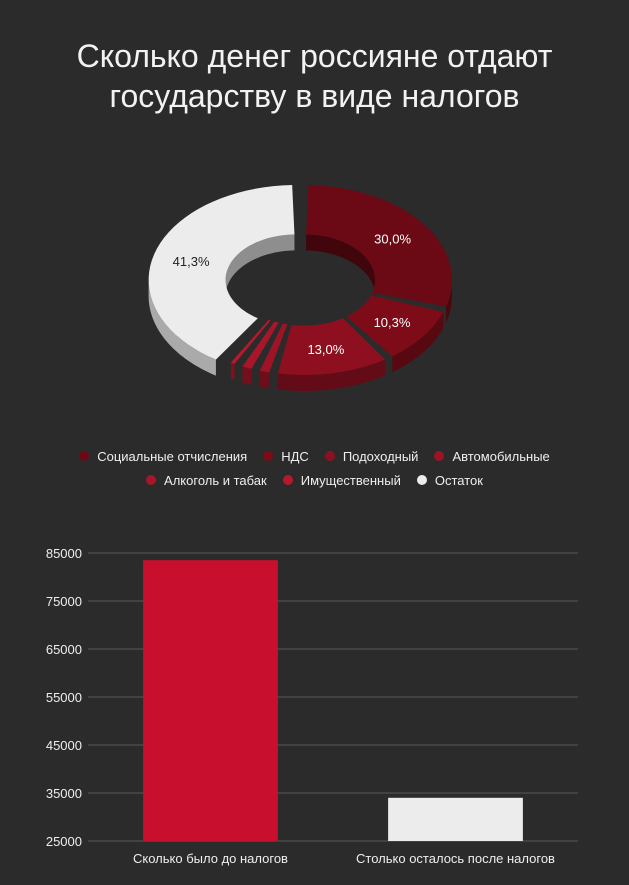  Describe the element at coordinates (210, 858) in the screenshot. I see `x-tick-label: Сколько было до налогов` at that location.